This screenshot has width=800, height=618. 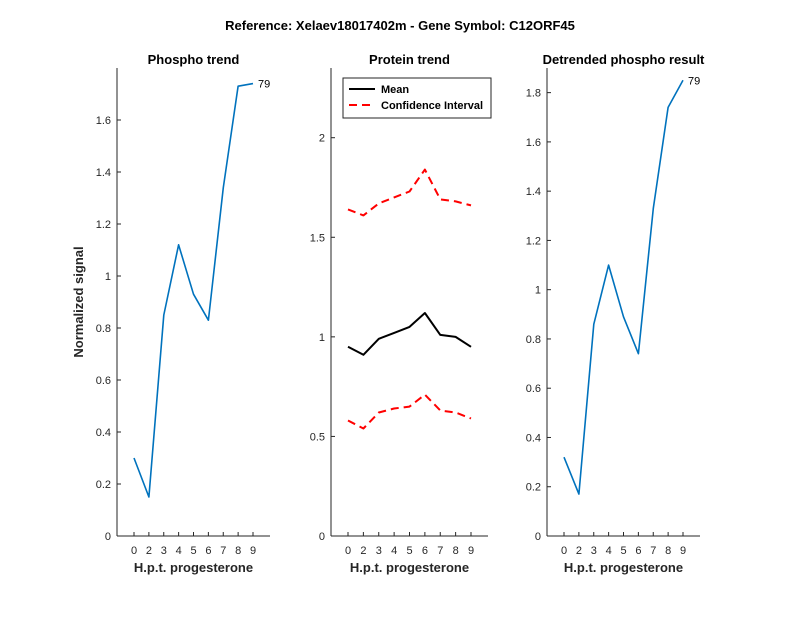 What do you see at coordinates (322, 139) in the screenshot?
I see `y-tick-label: 2` at bounding box center [322, 139].